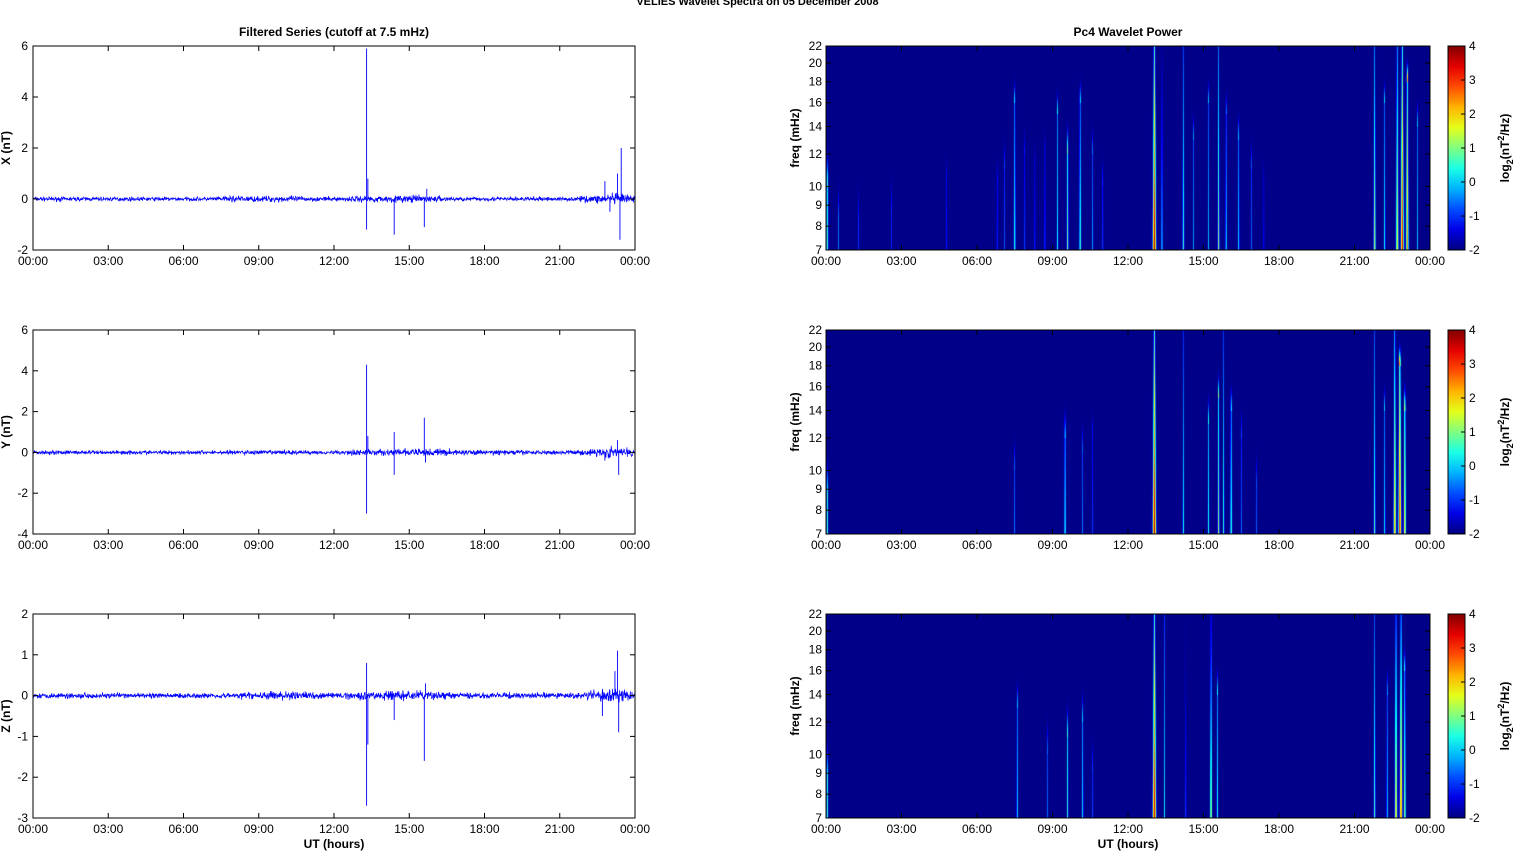 Image resolution: width=1515 pixels, height=851 pixels. What do you see at coordinates (24, 614) in the screenshot?
I see `y-tick-label: 2` at bounding box center [24, 614].